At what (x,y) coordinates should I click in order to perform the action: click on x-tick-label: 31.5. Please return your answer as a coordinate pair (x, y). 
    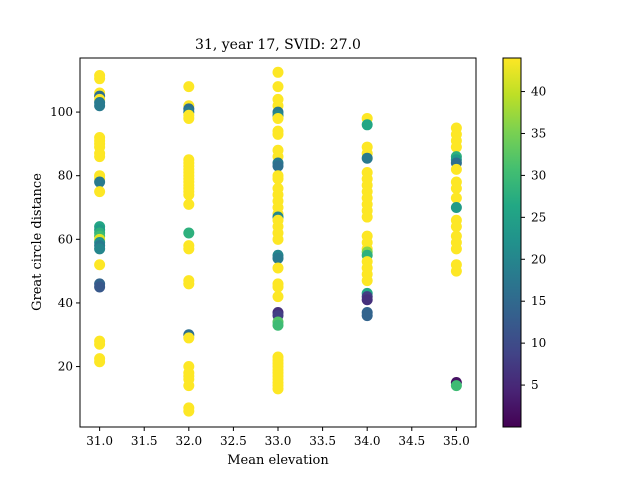
    Looking at the image, I should click on (144, 441).